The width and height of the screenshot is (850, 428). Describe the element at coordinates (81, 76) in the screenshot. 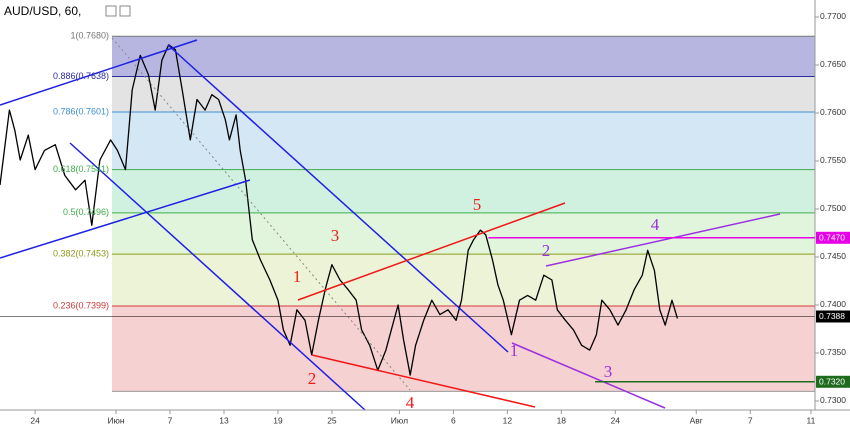

I see `fib-label: 0.886(0.7638)` at that location.